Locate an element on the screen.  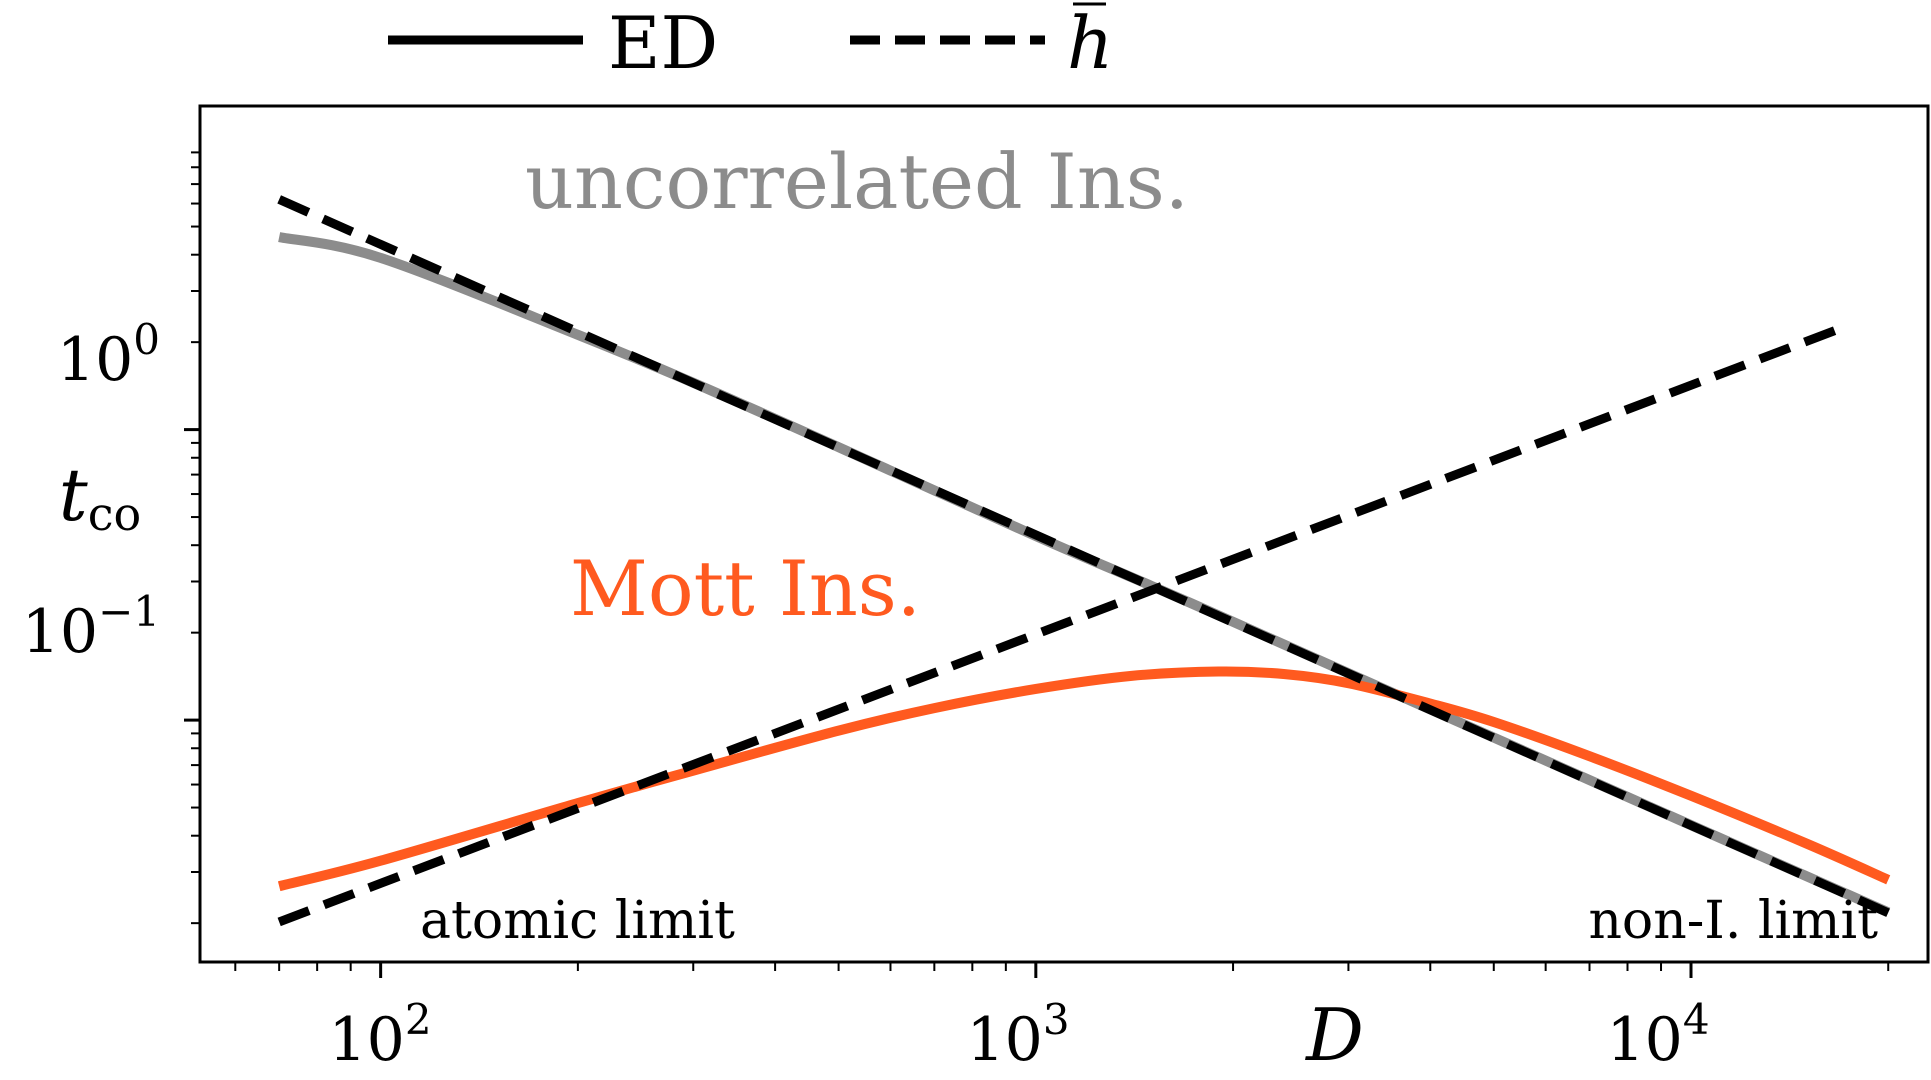
annotation-uncorrelated: uncorrelated Ins. is located at coordinates (857, 181).